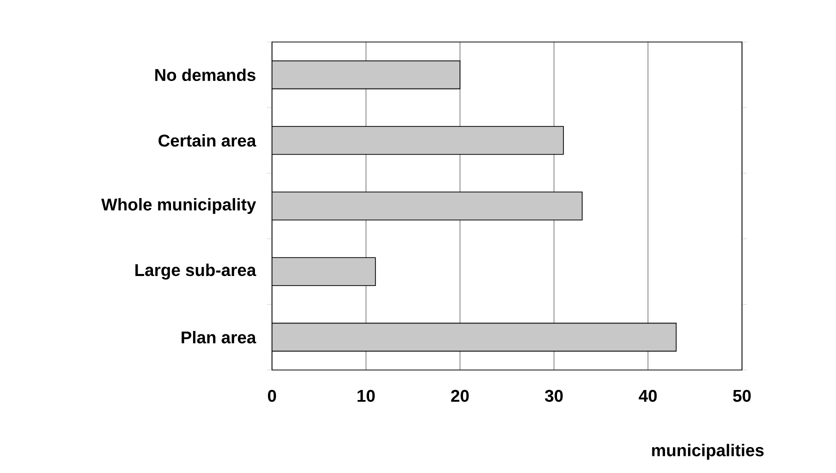  What do you see at coordinates (460, 396) in the screenshot?
I see `x-tick-label: 20` at bounding box center [460, 396].